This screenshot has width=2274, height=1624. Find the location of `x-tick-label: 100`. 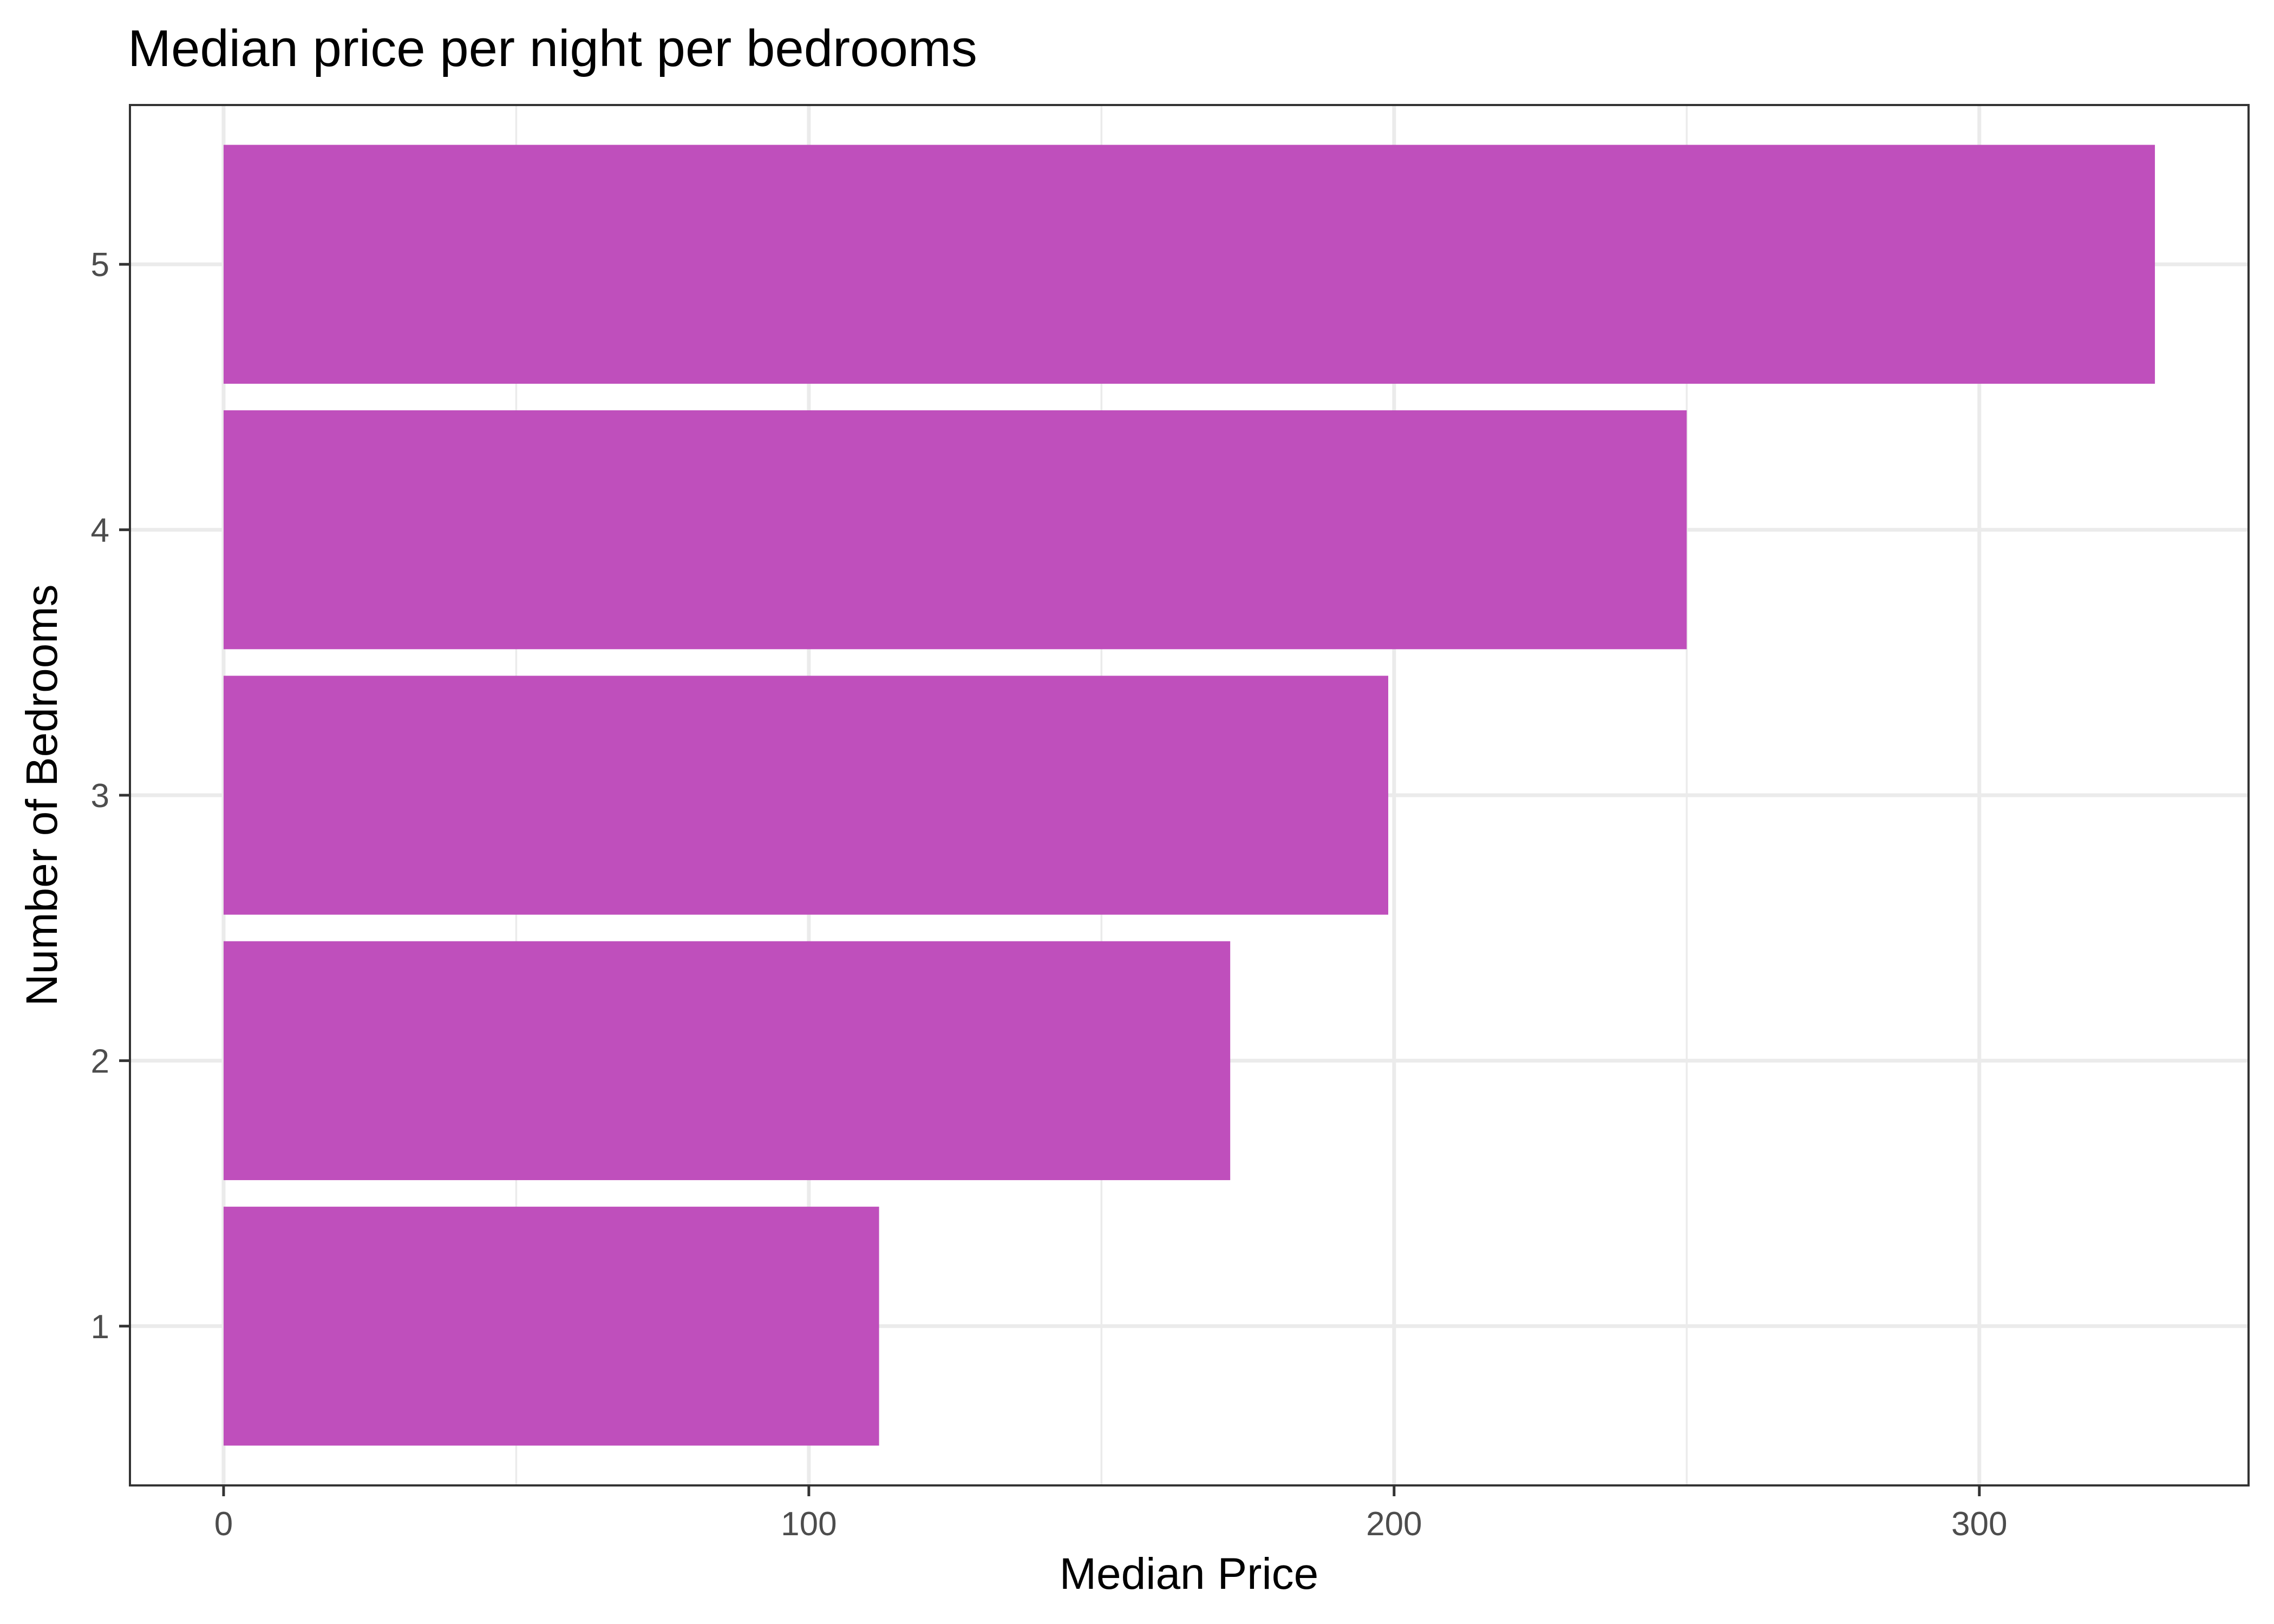

x-tick-label: 100 is located at coordinates (809, 1524).